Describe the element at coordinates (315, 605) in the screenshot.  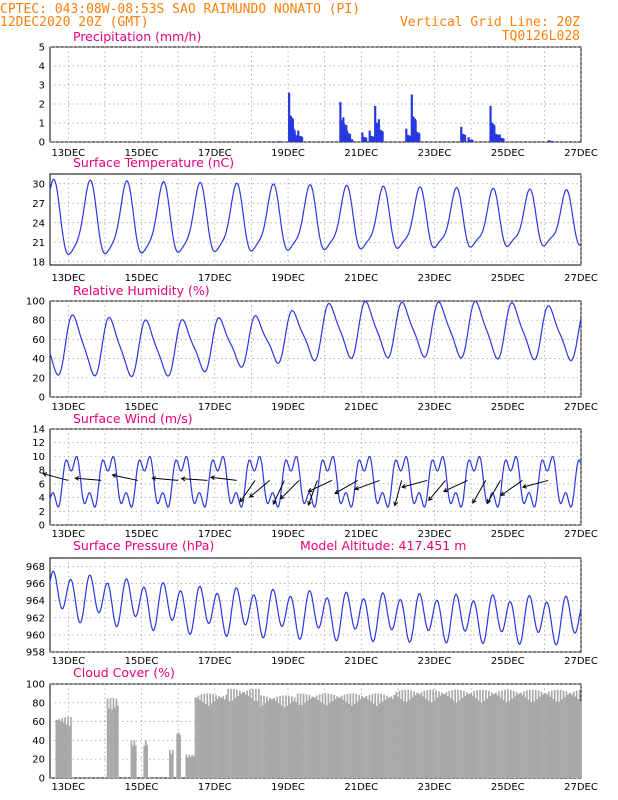
I see `pressure-plot-frame` at that location.